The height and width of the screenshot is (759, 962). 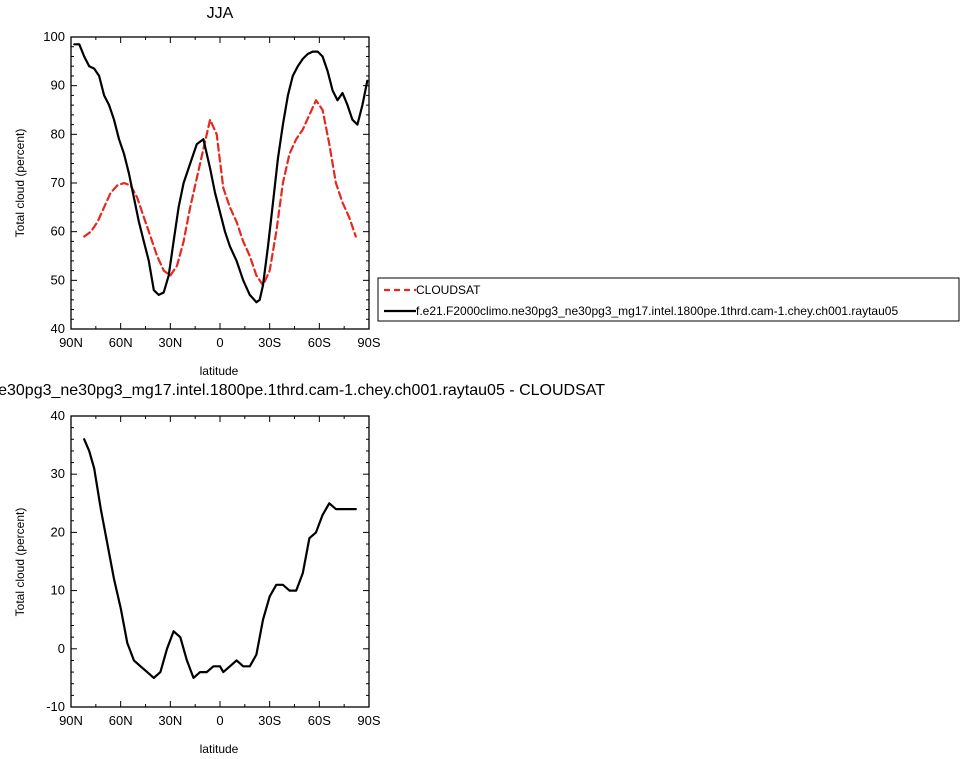 I want to click on bottom-chart-y-tick-label: 40, so click(x=58, y=415).